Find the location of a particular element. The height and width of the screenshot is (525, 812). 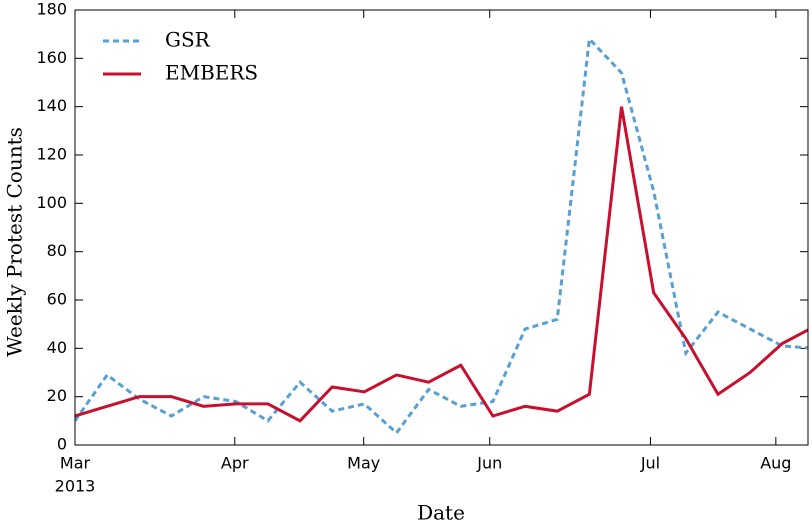

y-tick-label: 100 is located at coordinates (51, 202).